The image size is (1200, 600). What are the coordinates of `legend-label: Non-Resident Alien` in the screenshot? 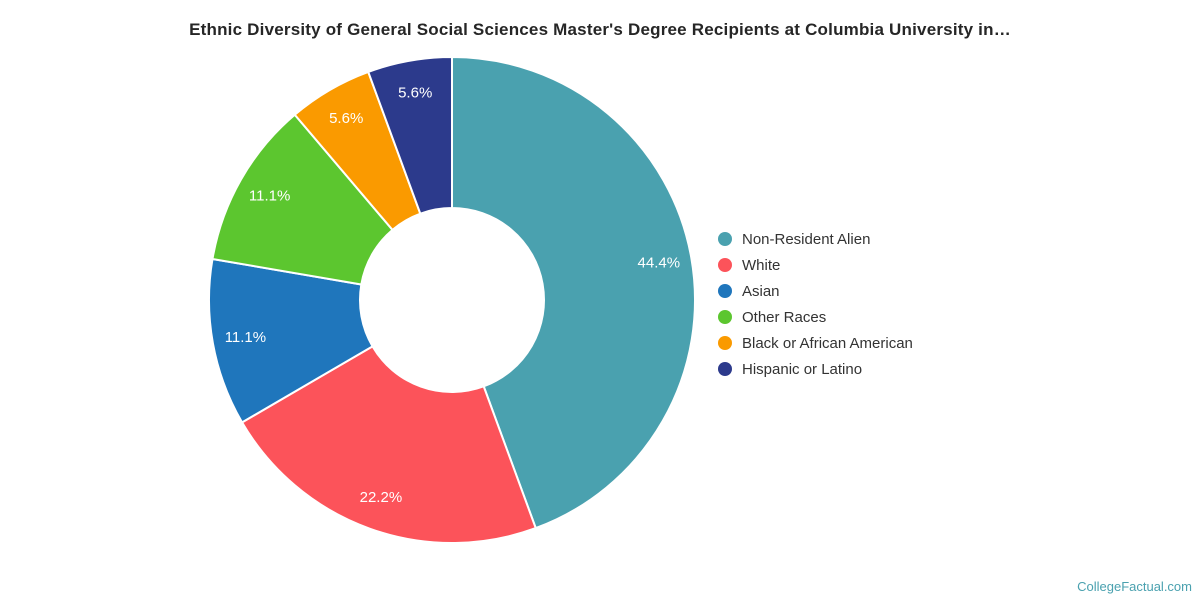 It's located at (806, 239).